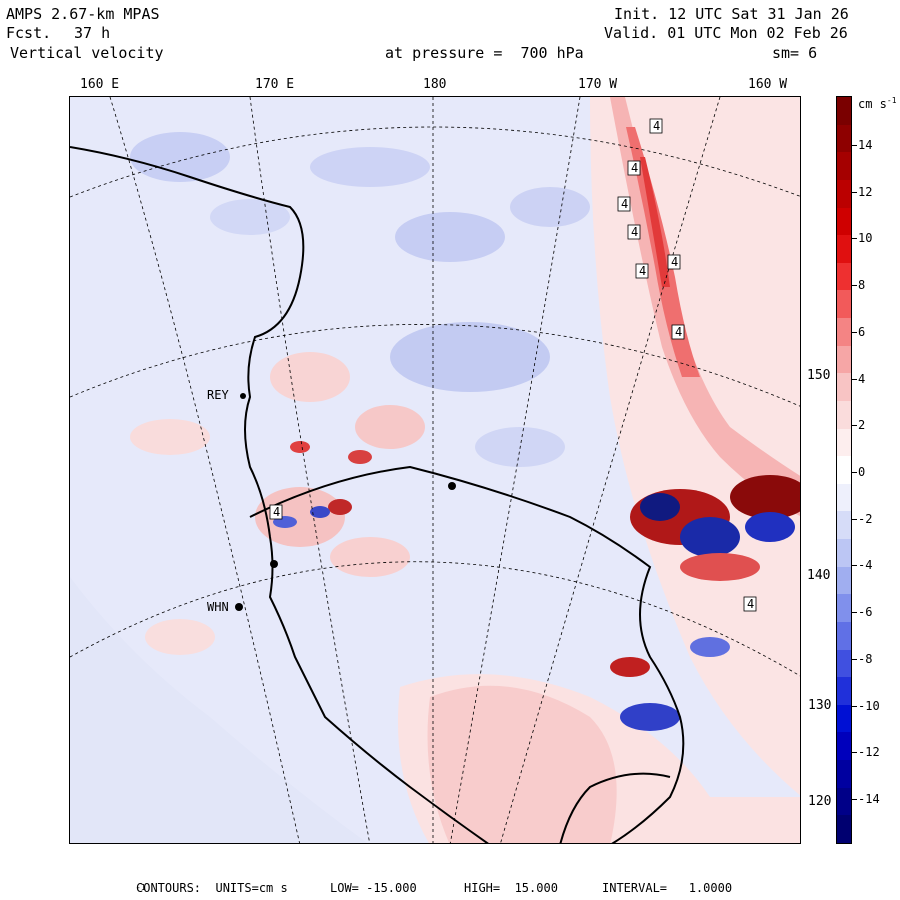 The width and height of the screenshot is (900, 900). I want to click on forecast-value: 37 h, so click(92, 33).